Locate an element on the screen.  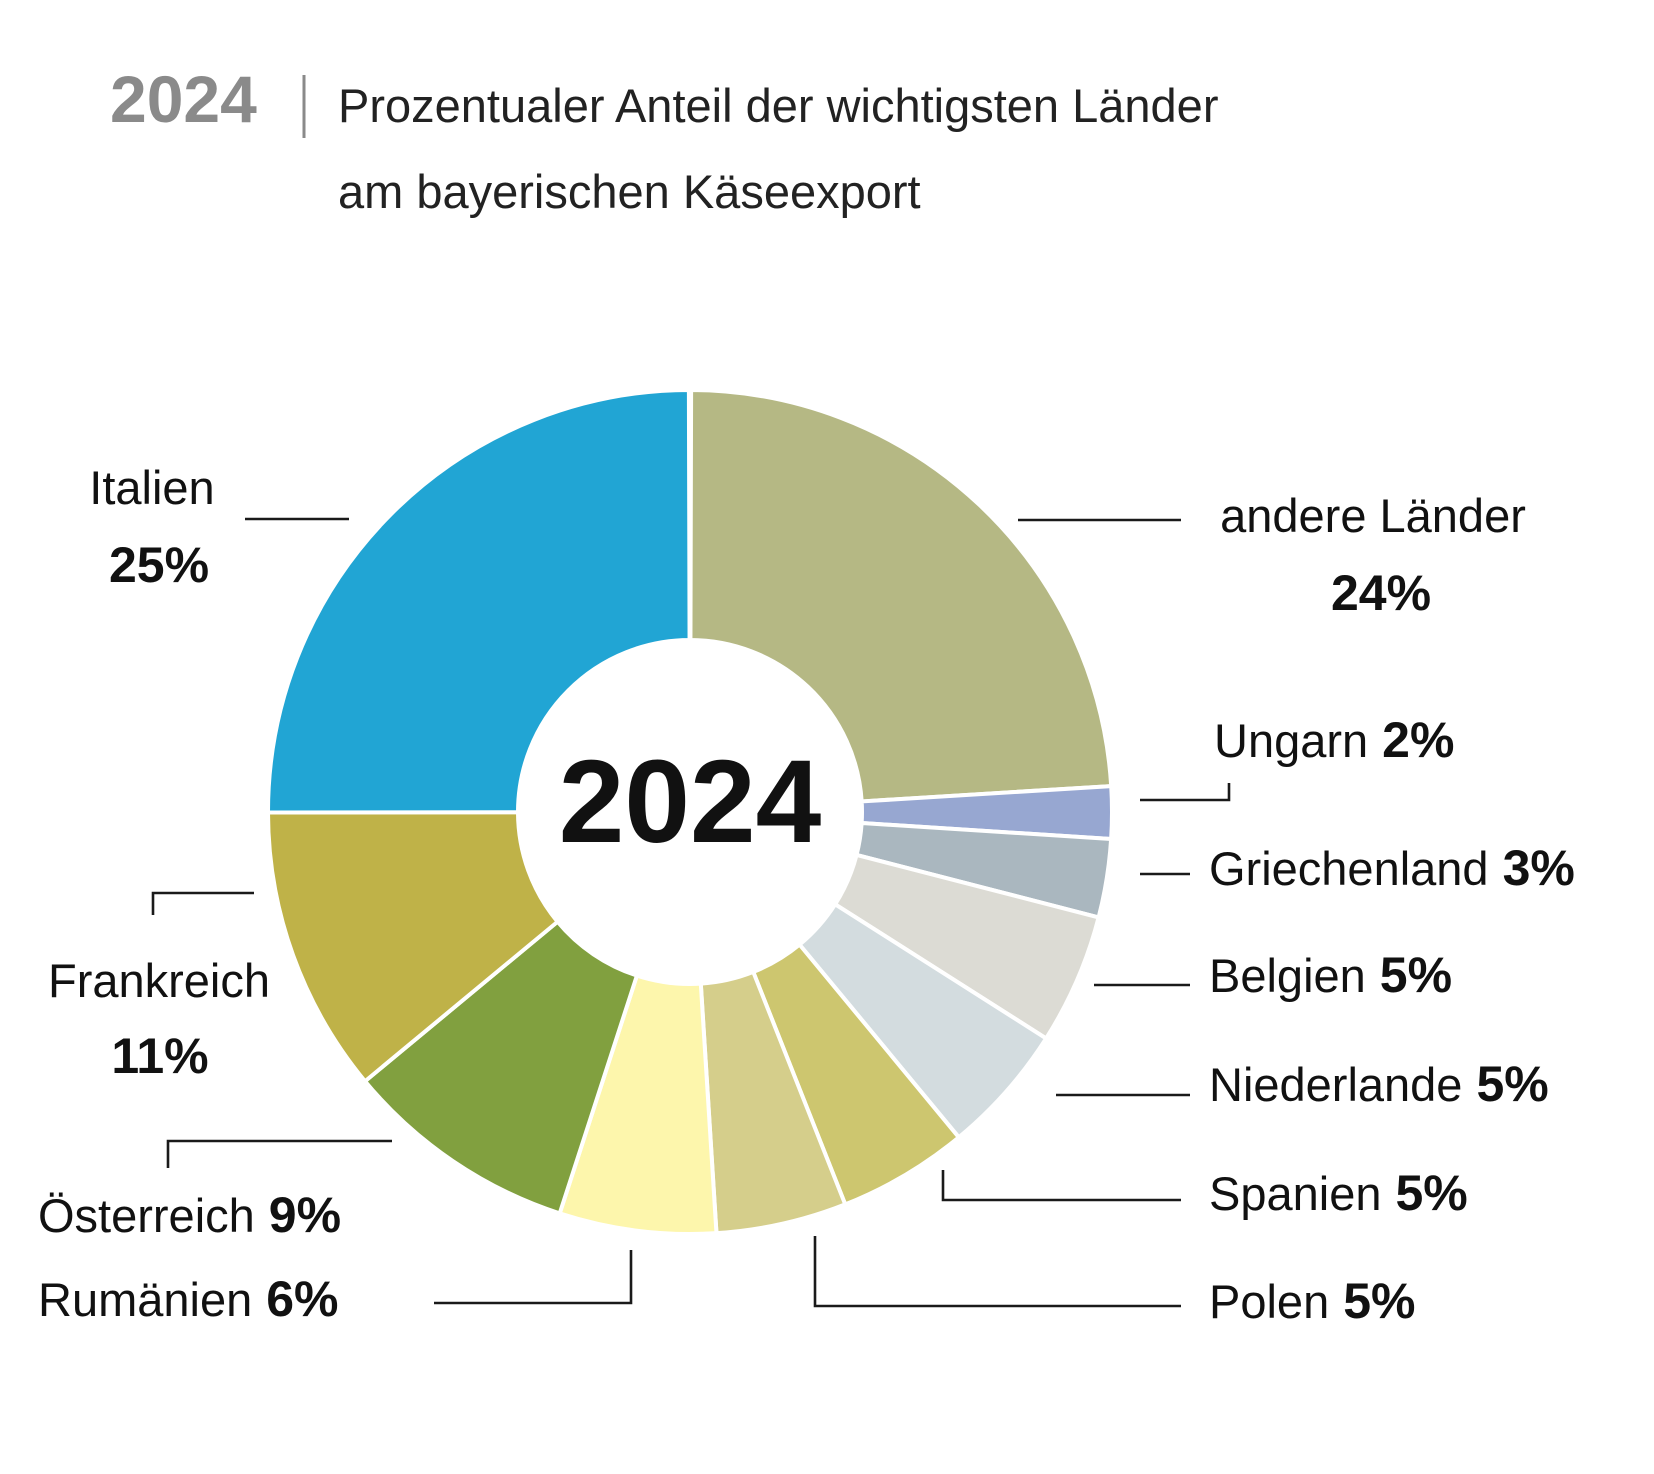
slice-value-rumaenien: 6% is located at coordinates (302, 1299).